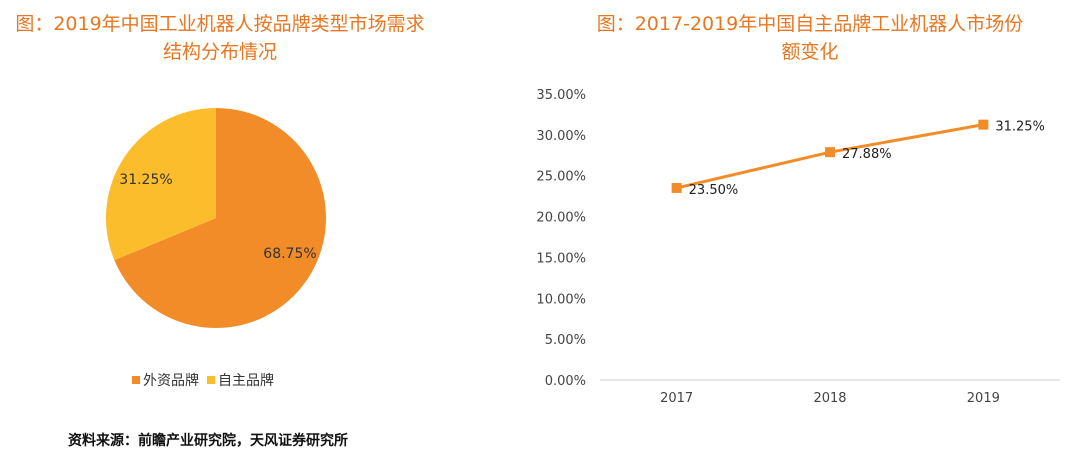 The height and width of the screenshot is (460, 1080). Describe the element at coordinates (145, 180) in the screenshot. I see `pie-data-label-1: 31.25%` at that location.